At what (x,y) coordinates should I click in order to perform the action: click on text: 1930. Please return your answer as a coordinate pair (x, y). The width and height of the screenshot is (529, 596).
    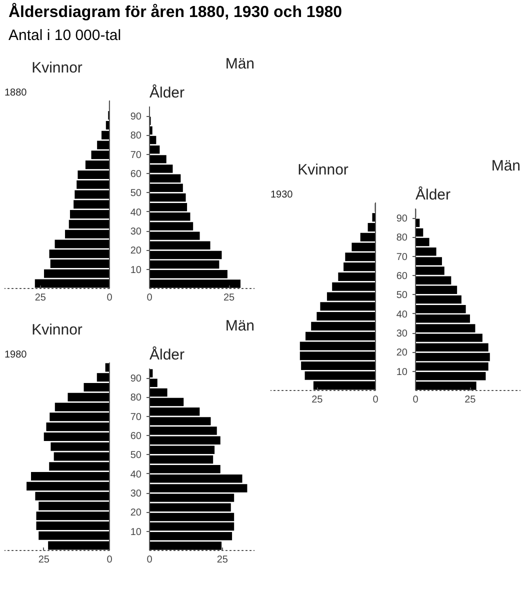
    Looking at the image, I should click on (282, 195).